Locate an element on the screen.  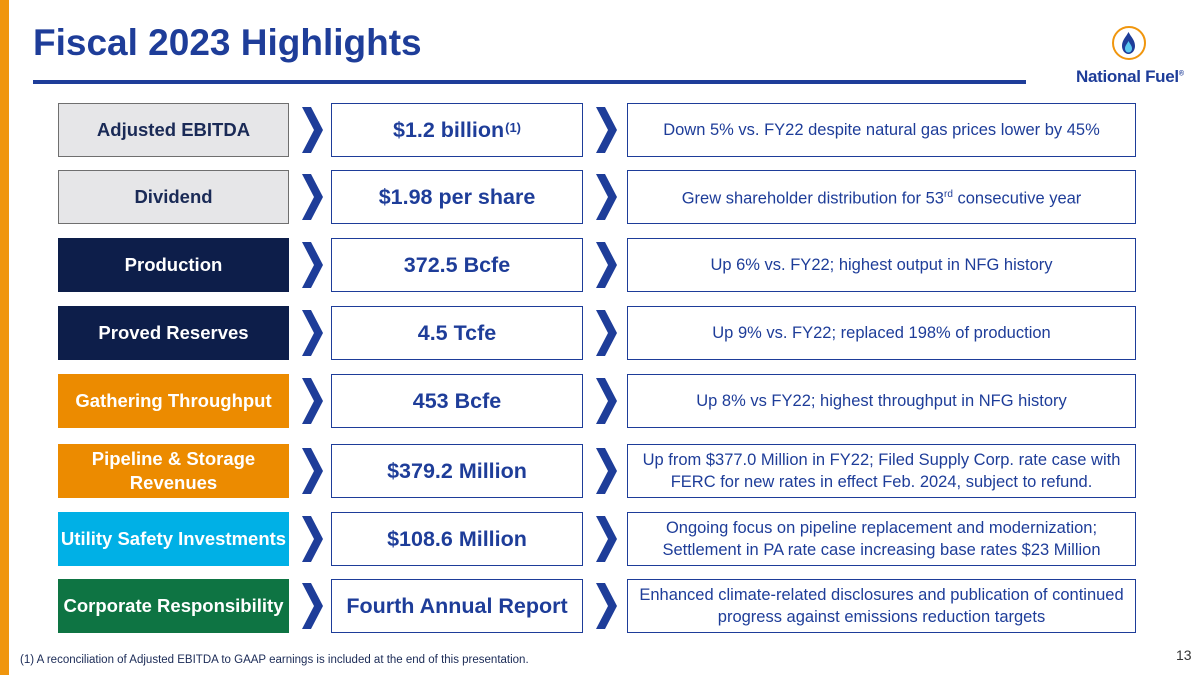
metric-value: 453 Bcfe is located at coordinates (457, 401).